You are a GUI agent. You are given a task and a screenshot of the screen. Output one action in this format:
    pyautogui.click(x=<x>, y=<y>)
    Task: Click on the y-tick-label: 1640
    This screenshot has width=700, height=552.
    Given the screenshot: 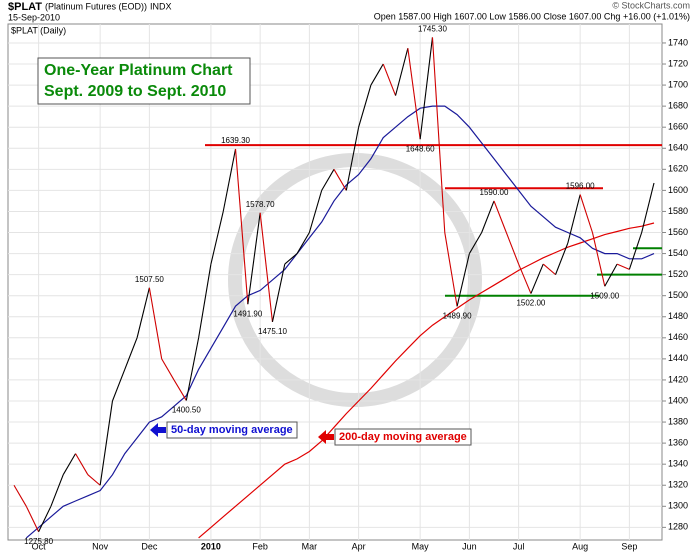 What is the action you would take?
    pyautogui.click(x=678, y=148)
    